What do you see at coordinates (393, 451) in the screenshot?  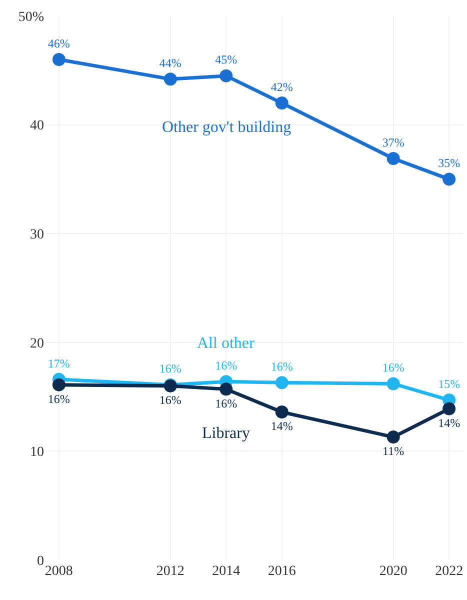 I see `data-label: 11%` at bounding box center [393, 451].